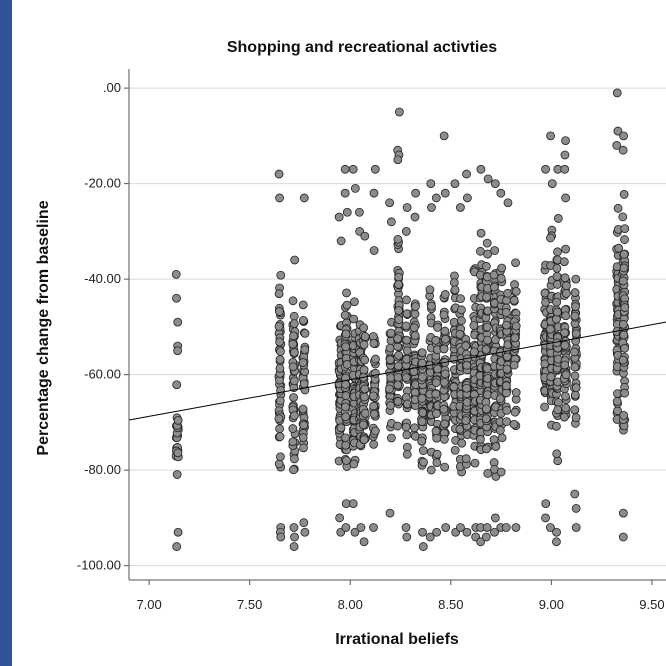 The width and height of the screenshot is (666, 666). Describe the element at coordinates (551, 604) in the screenshot. I see `x-tick-label: 9.00` at that location.